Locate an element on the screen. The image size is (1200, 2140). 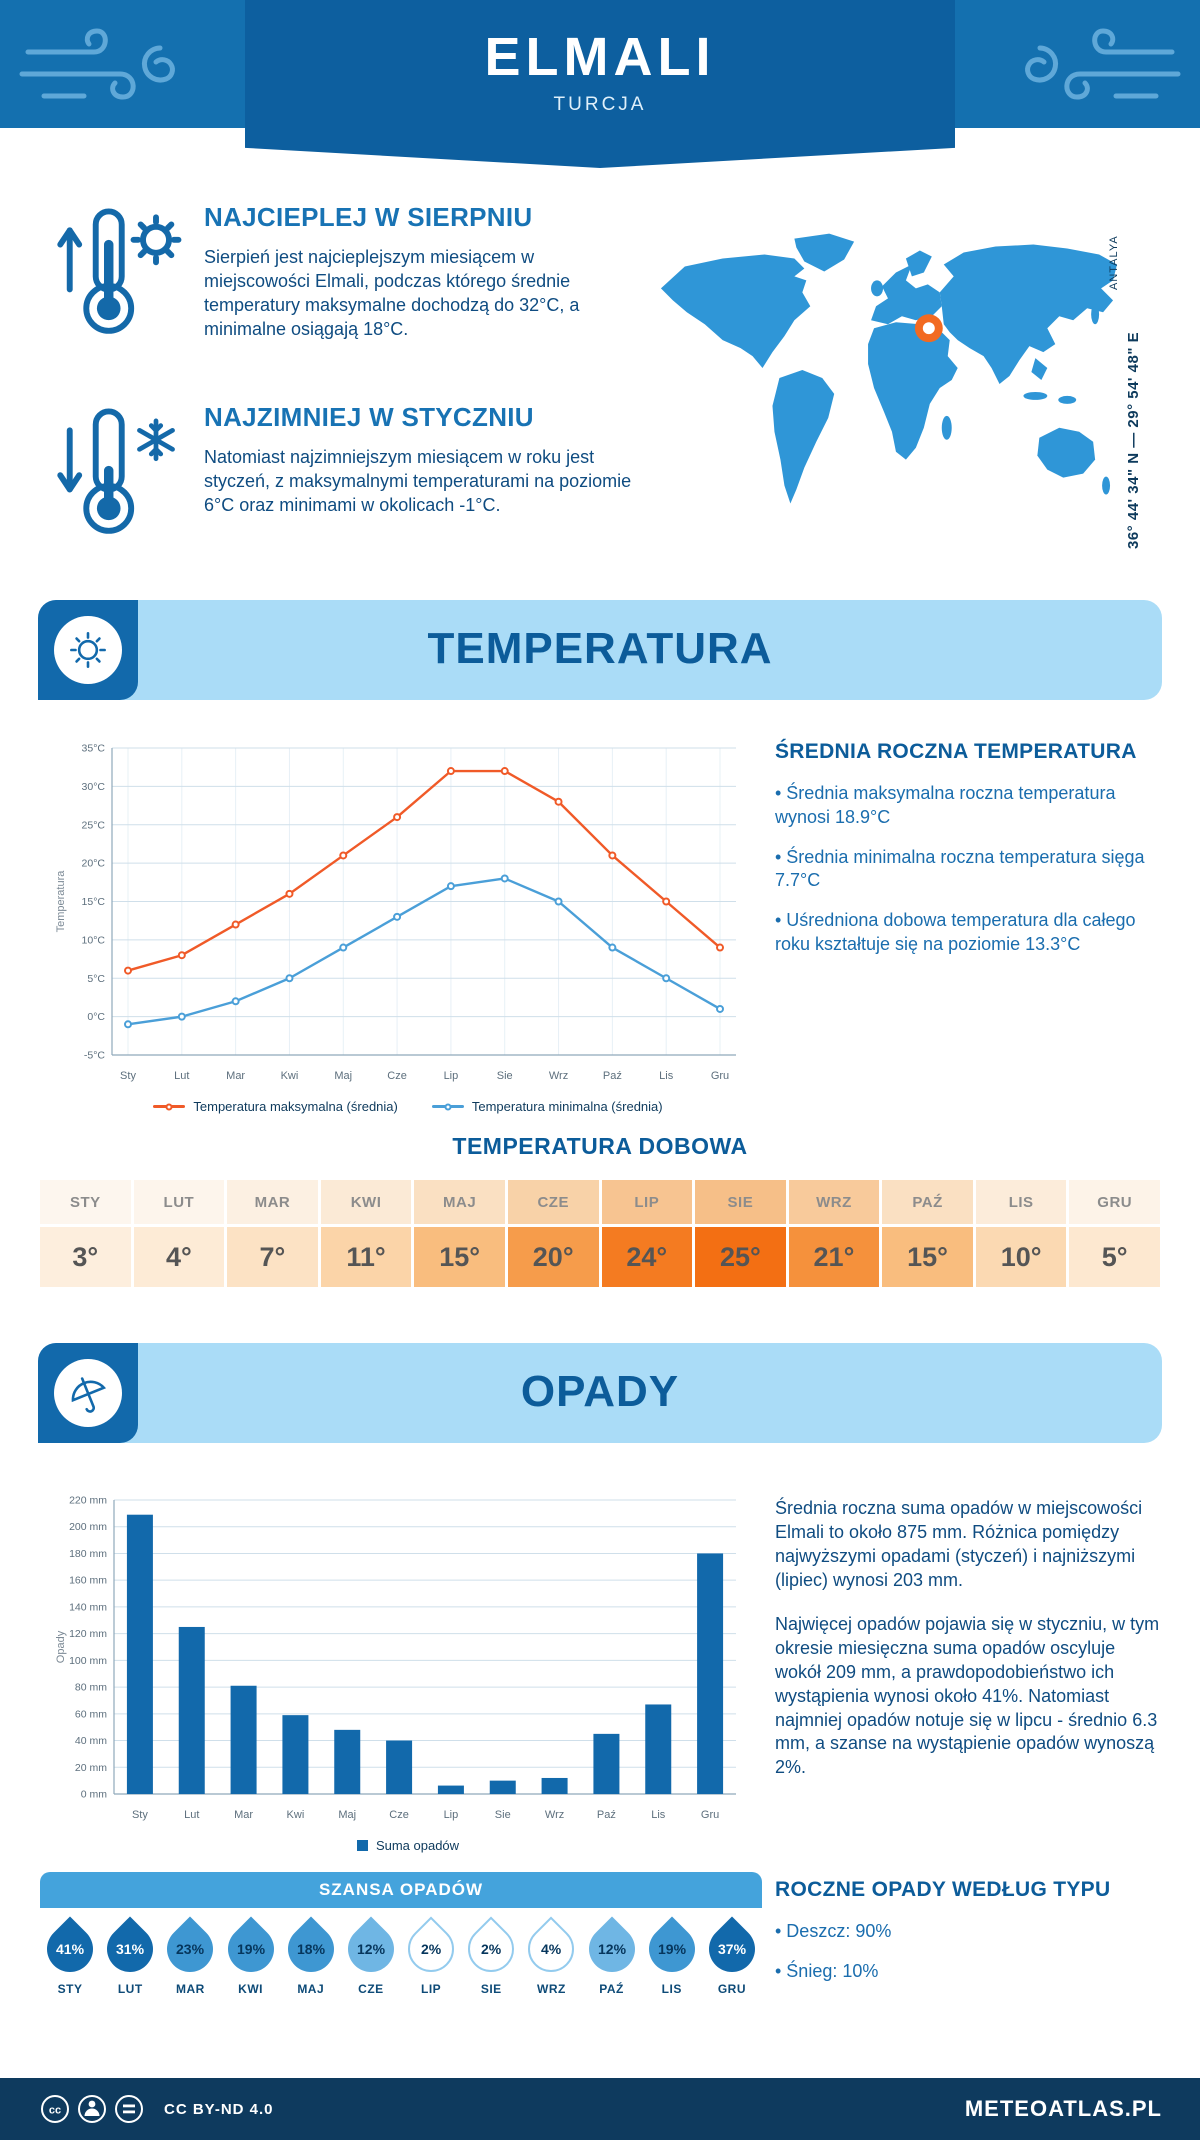
precipitation-section-banner: OPADY is located at coordinates (600, 1393).